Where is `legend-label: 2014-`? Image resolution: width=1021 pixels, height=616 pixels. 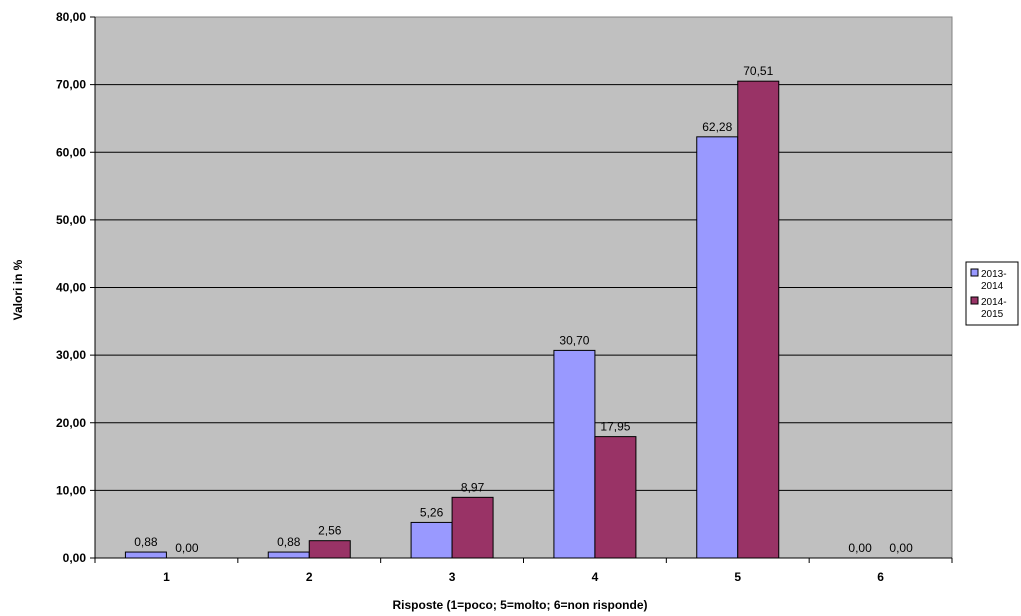 legend-label: 2014- is located at coordinates (994, 302).